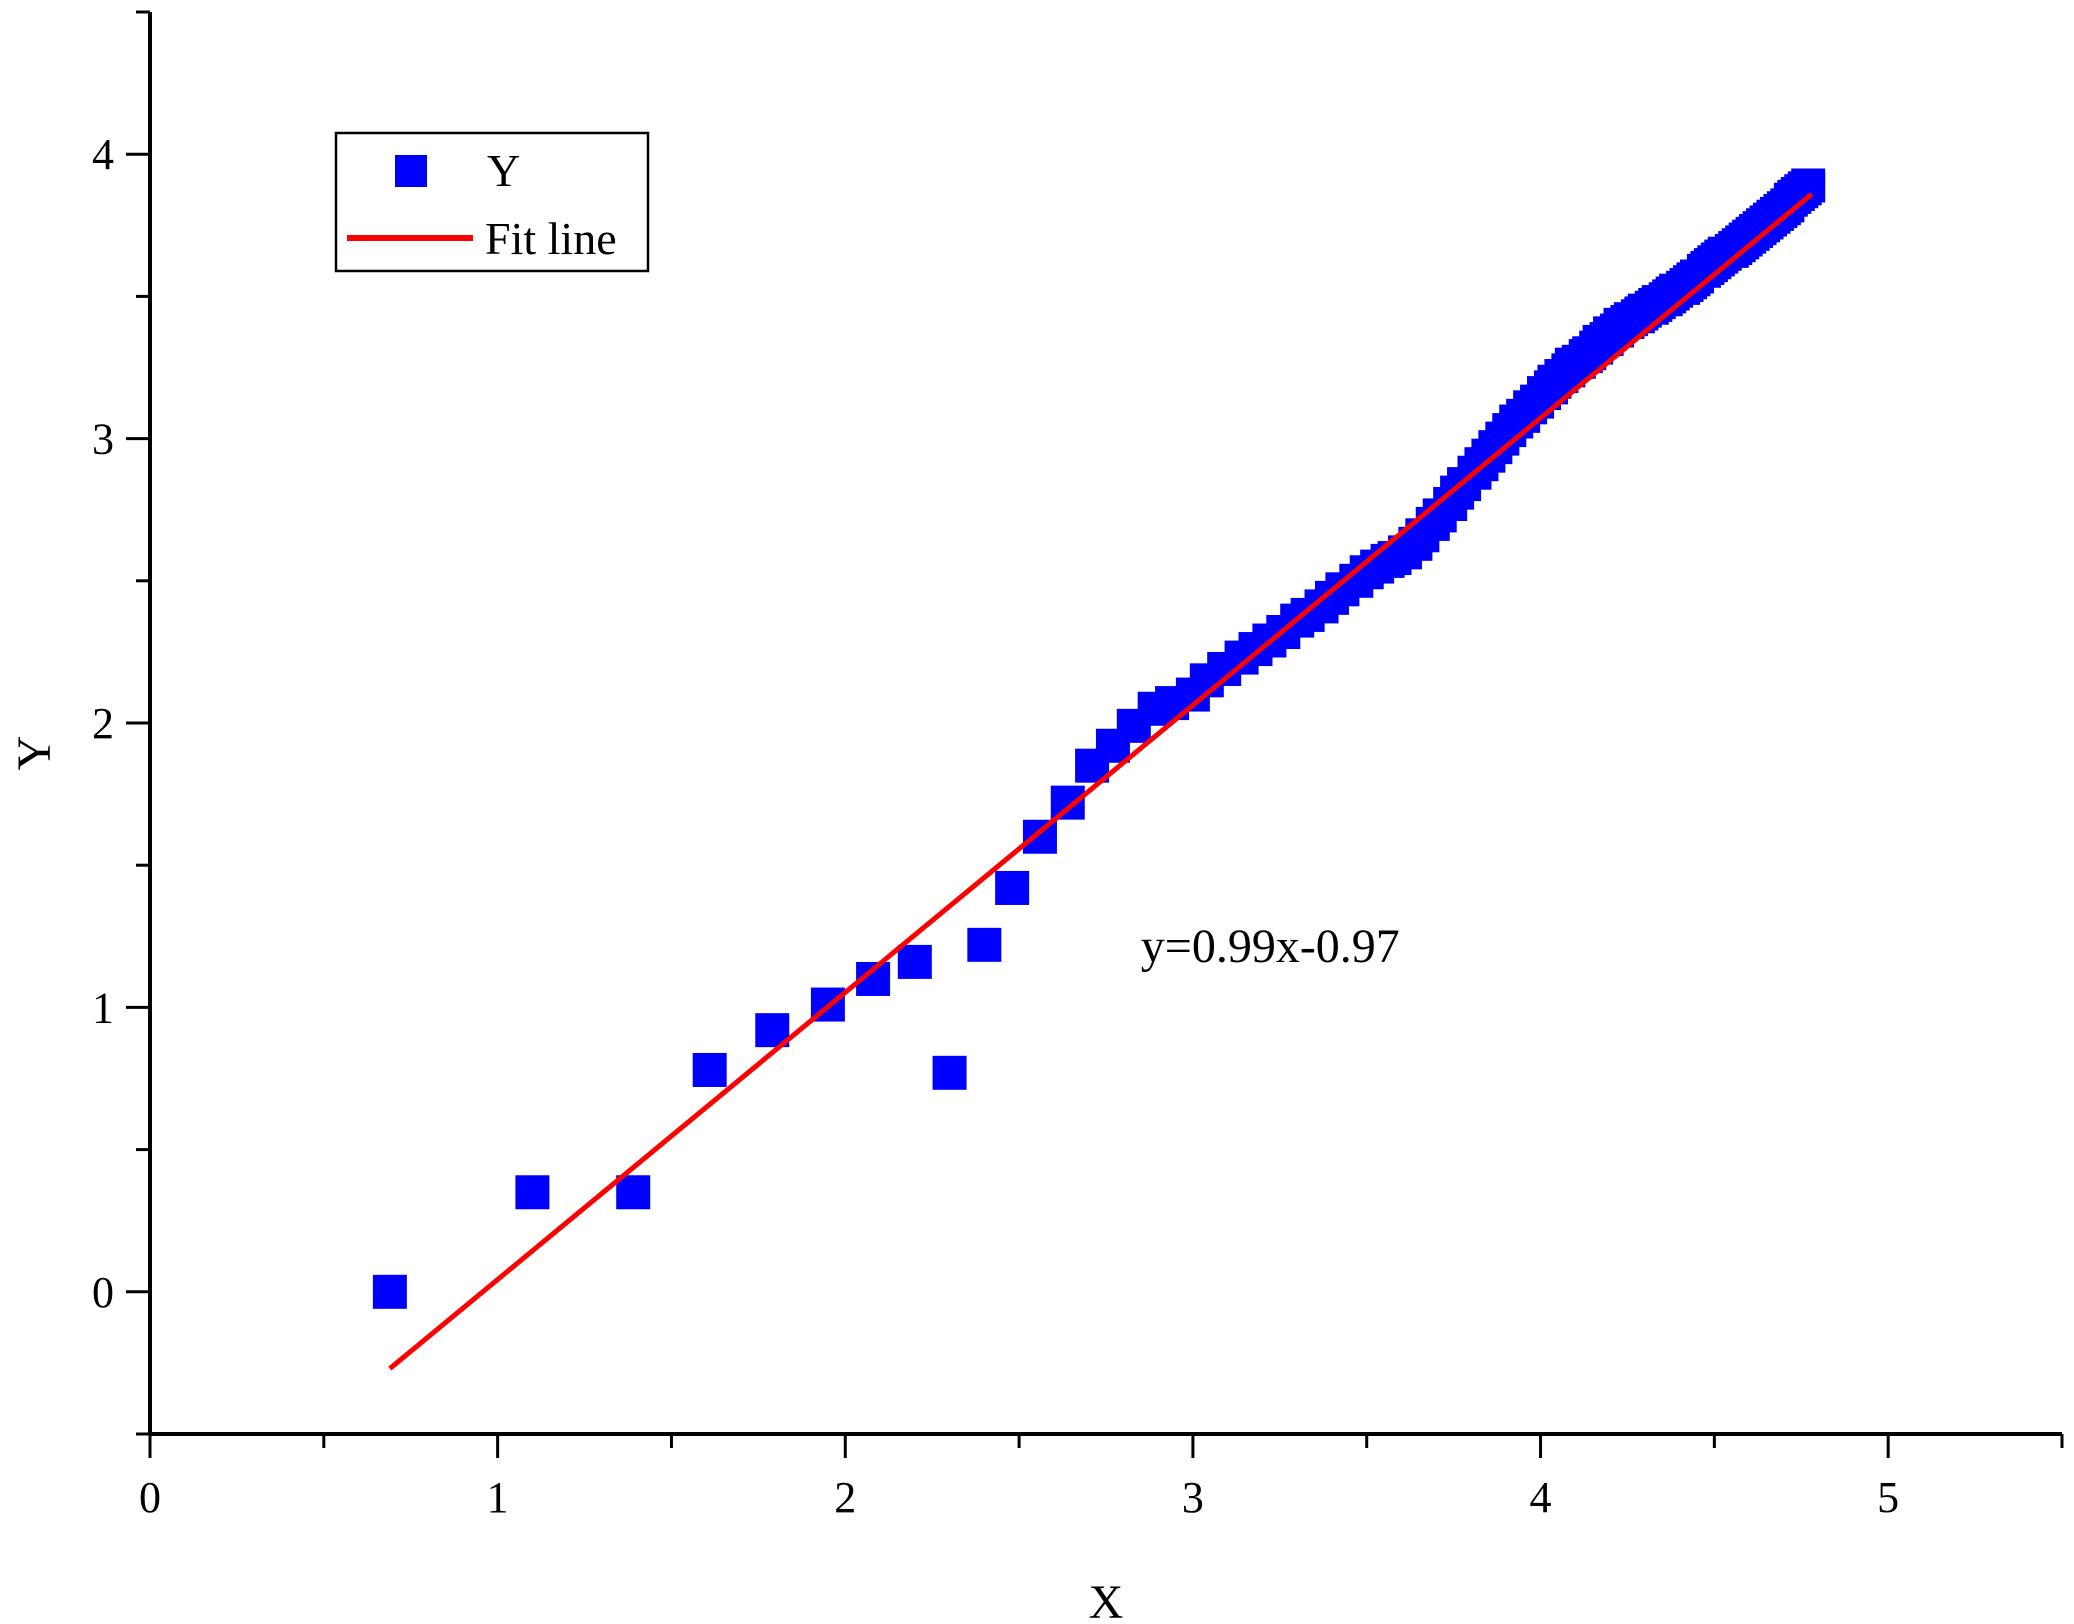 Image resolution: width=2074 pixels, height=1624 pixels. Describe the element at coordinates (1270, 946) in the screenshot. I see `fit-equation-annotation: y=0.99x-0.97` at that location.